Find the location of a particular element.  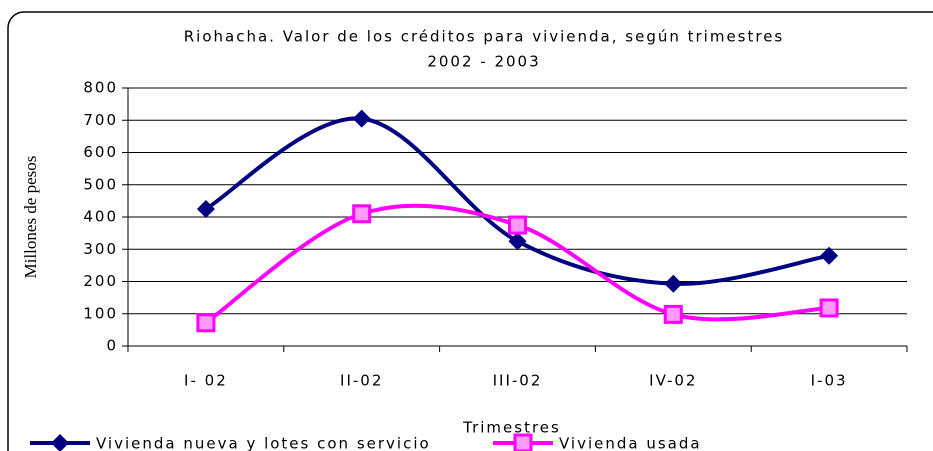

y-tick-label: 300 is located at coordinates (100, 249).